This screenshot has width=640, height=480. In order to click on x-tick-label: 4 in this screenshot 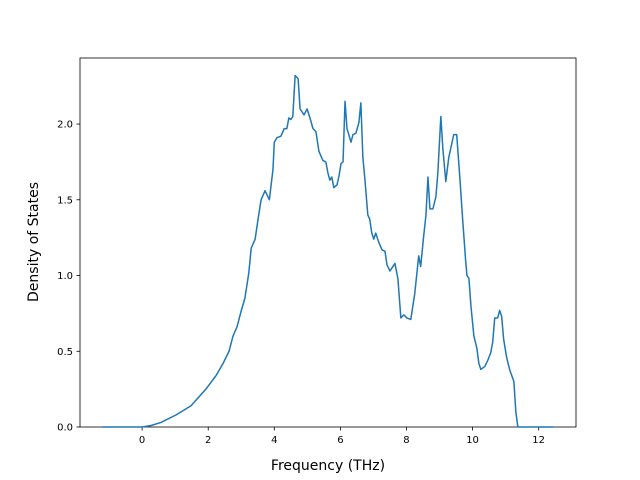, I will do `click(274, 440)`.